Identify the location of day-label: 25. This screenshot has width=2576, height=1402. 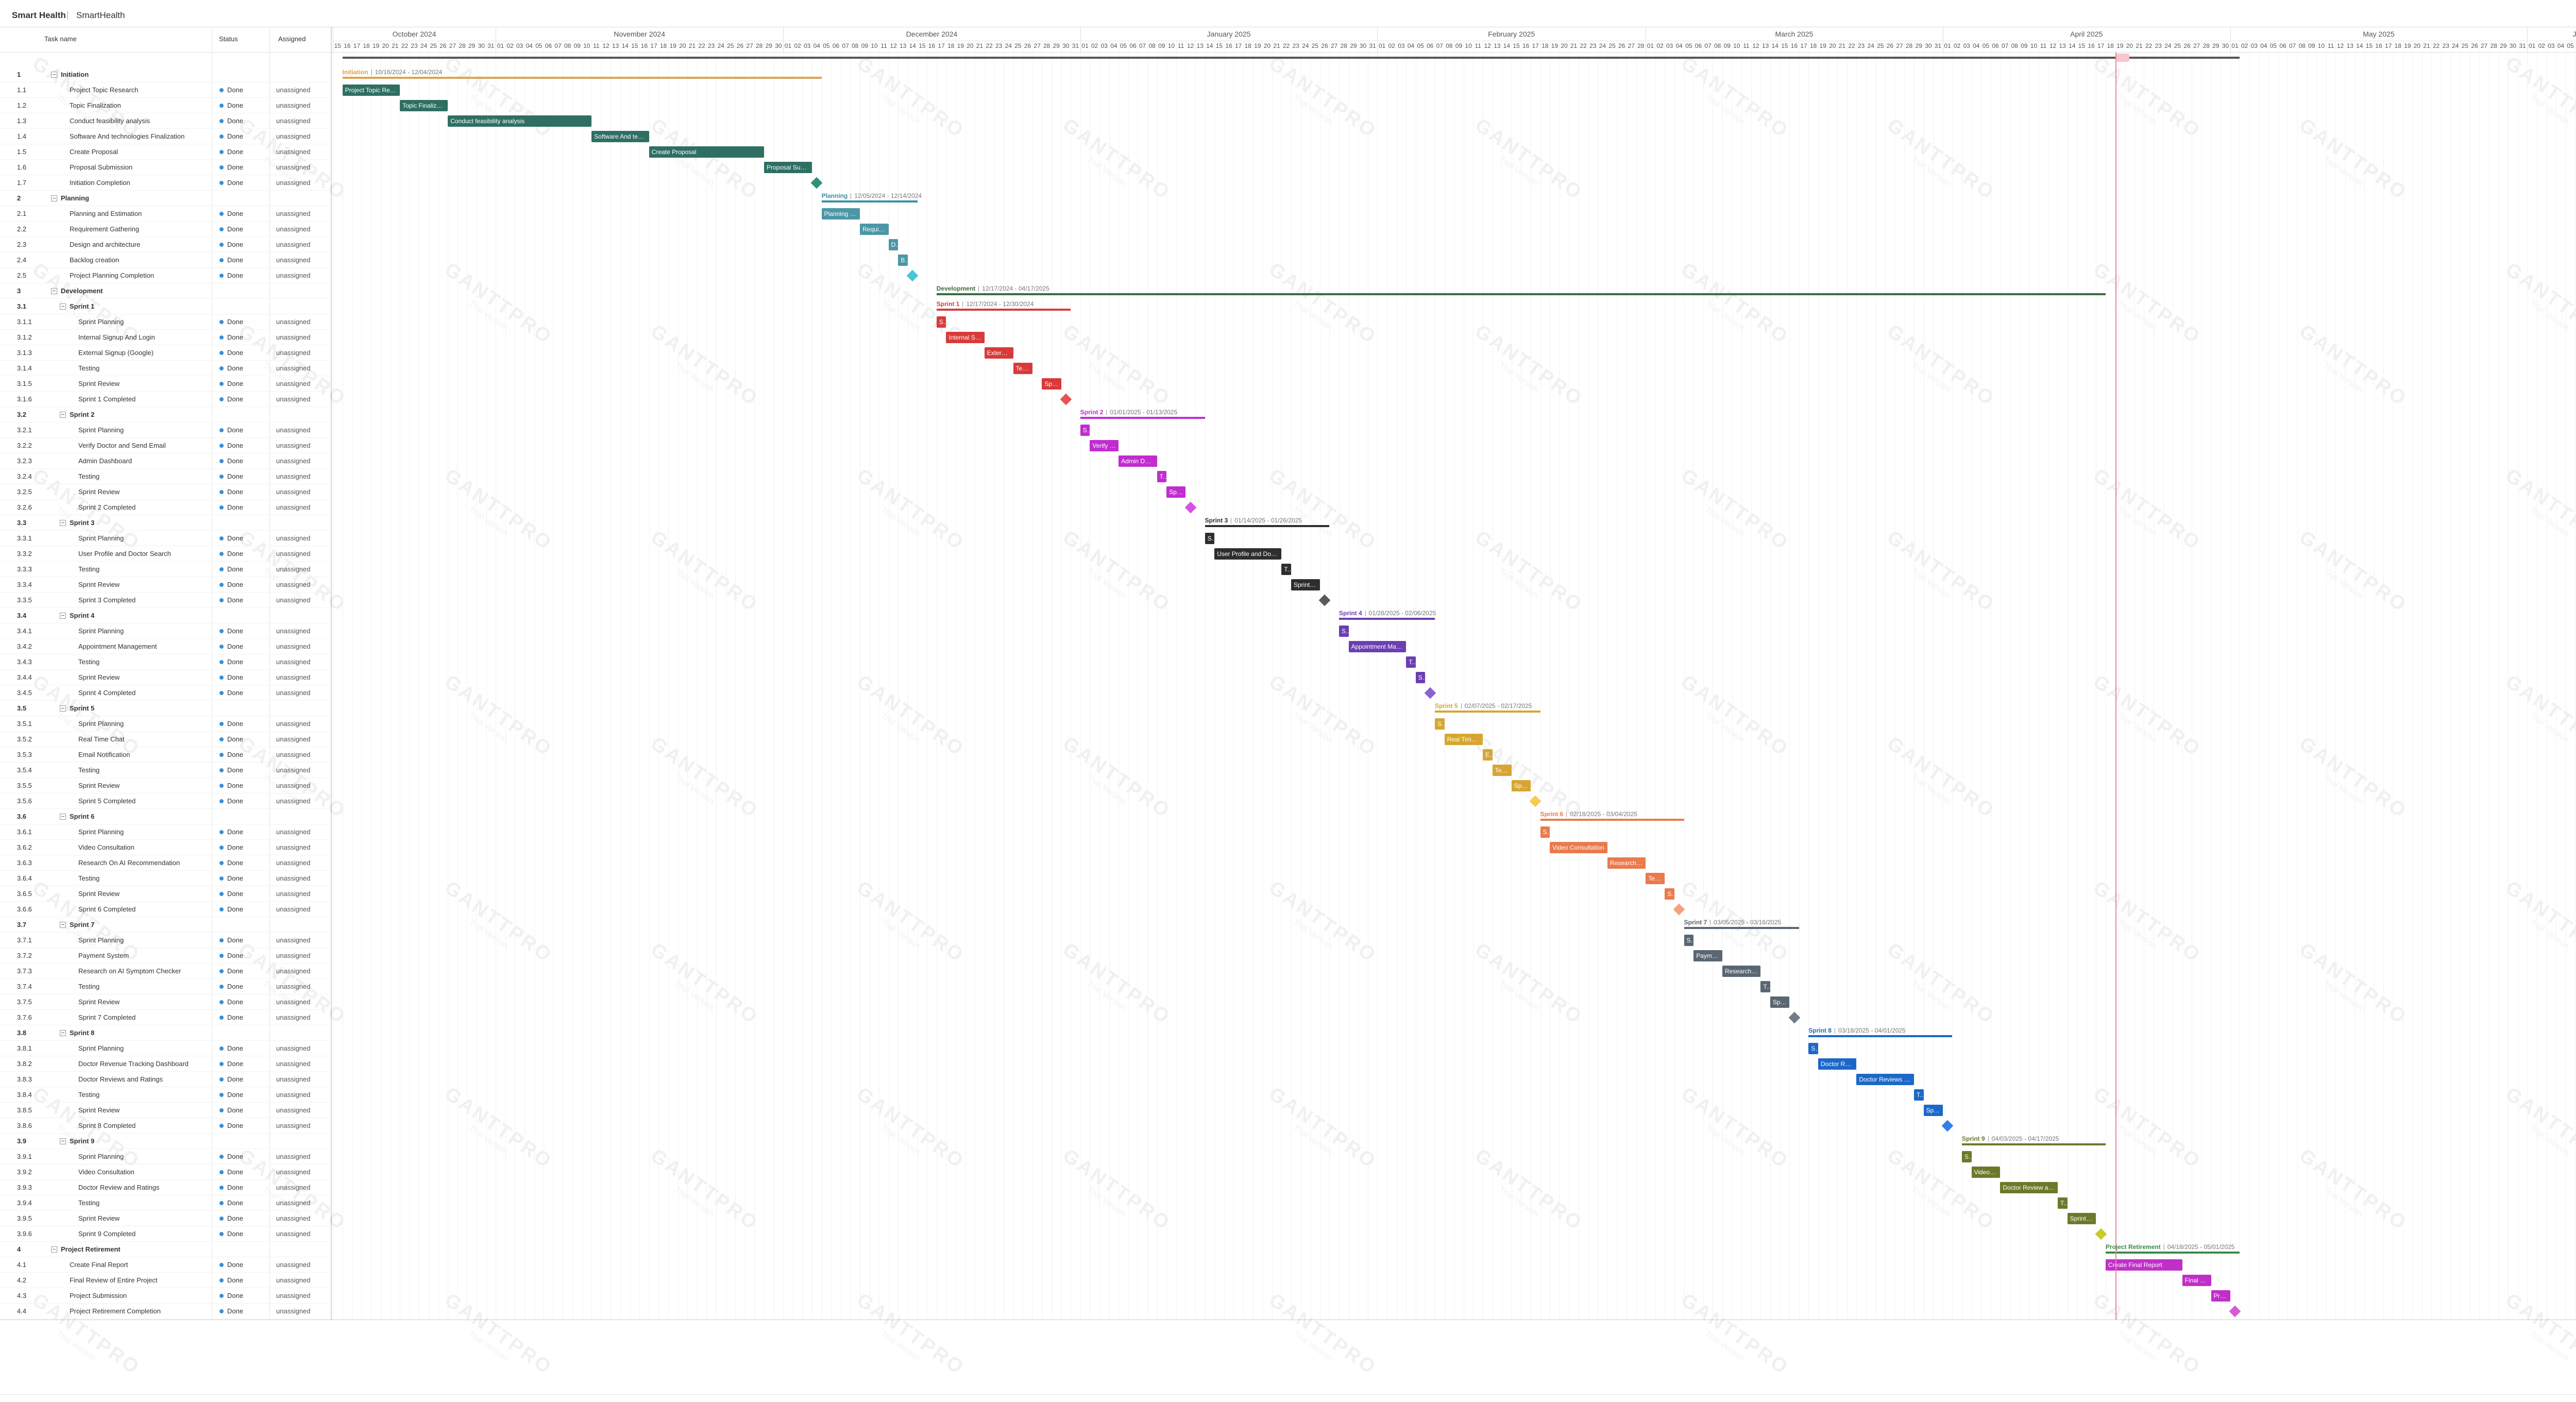
(433, 46).